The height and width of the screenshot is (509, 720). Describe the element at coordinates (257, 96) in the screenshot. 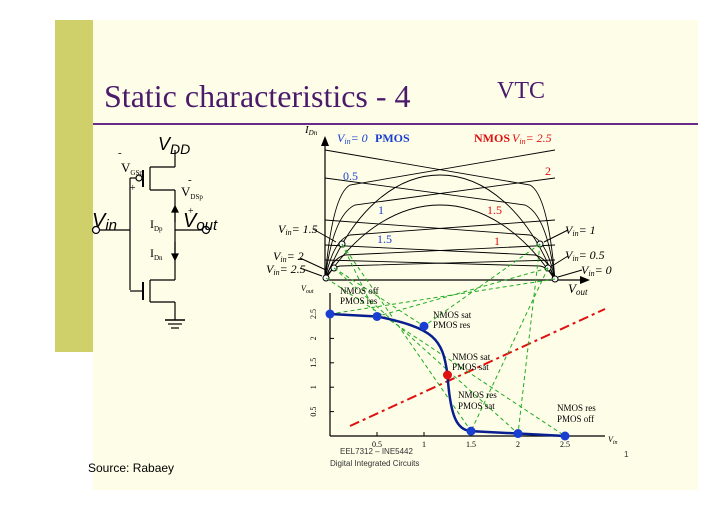

I see `page-title: Static characteristics - 4` at that location.